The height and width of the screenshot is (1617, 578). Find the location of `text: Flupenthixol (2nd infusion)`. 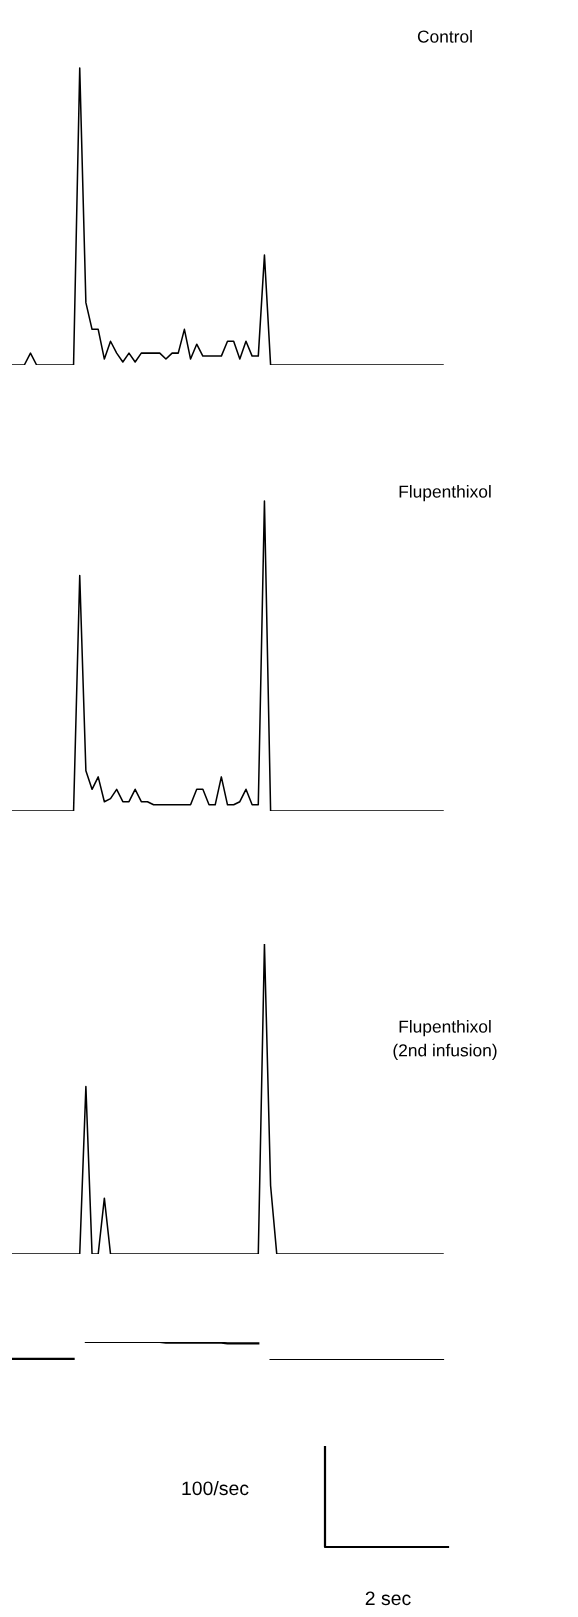

text: Flupenthixol (2nd infusion) is located at coordinates (445, 1040).